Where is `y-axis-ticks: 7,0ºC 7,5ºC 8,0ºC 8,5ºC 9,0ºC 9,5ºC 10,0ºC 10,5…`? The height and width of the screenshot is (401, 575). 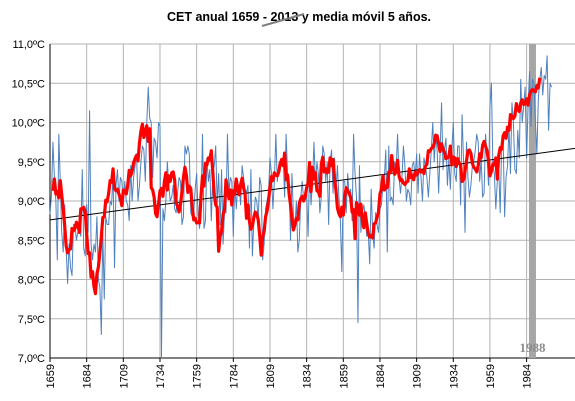
y-axis-ticks: 7,0ºC 7,5ºC 8,0ºC 8,5ºC 9,0ºC 9,5ºC 10,0ºC 10,5… is located at coordinates (28, 202).